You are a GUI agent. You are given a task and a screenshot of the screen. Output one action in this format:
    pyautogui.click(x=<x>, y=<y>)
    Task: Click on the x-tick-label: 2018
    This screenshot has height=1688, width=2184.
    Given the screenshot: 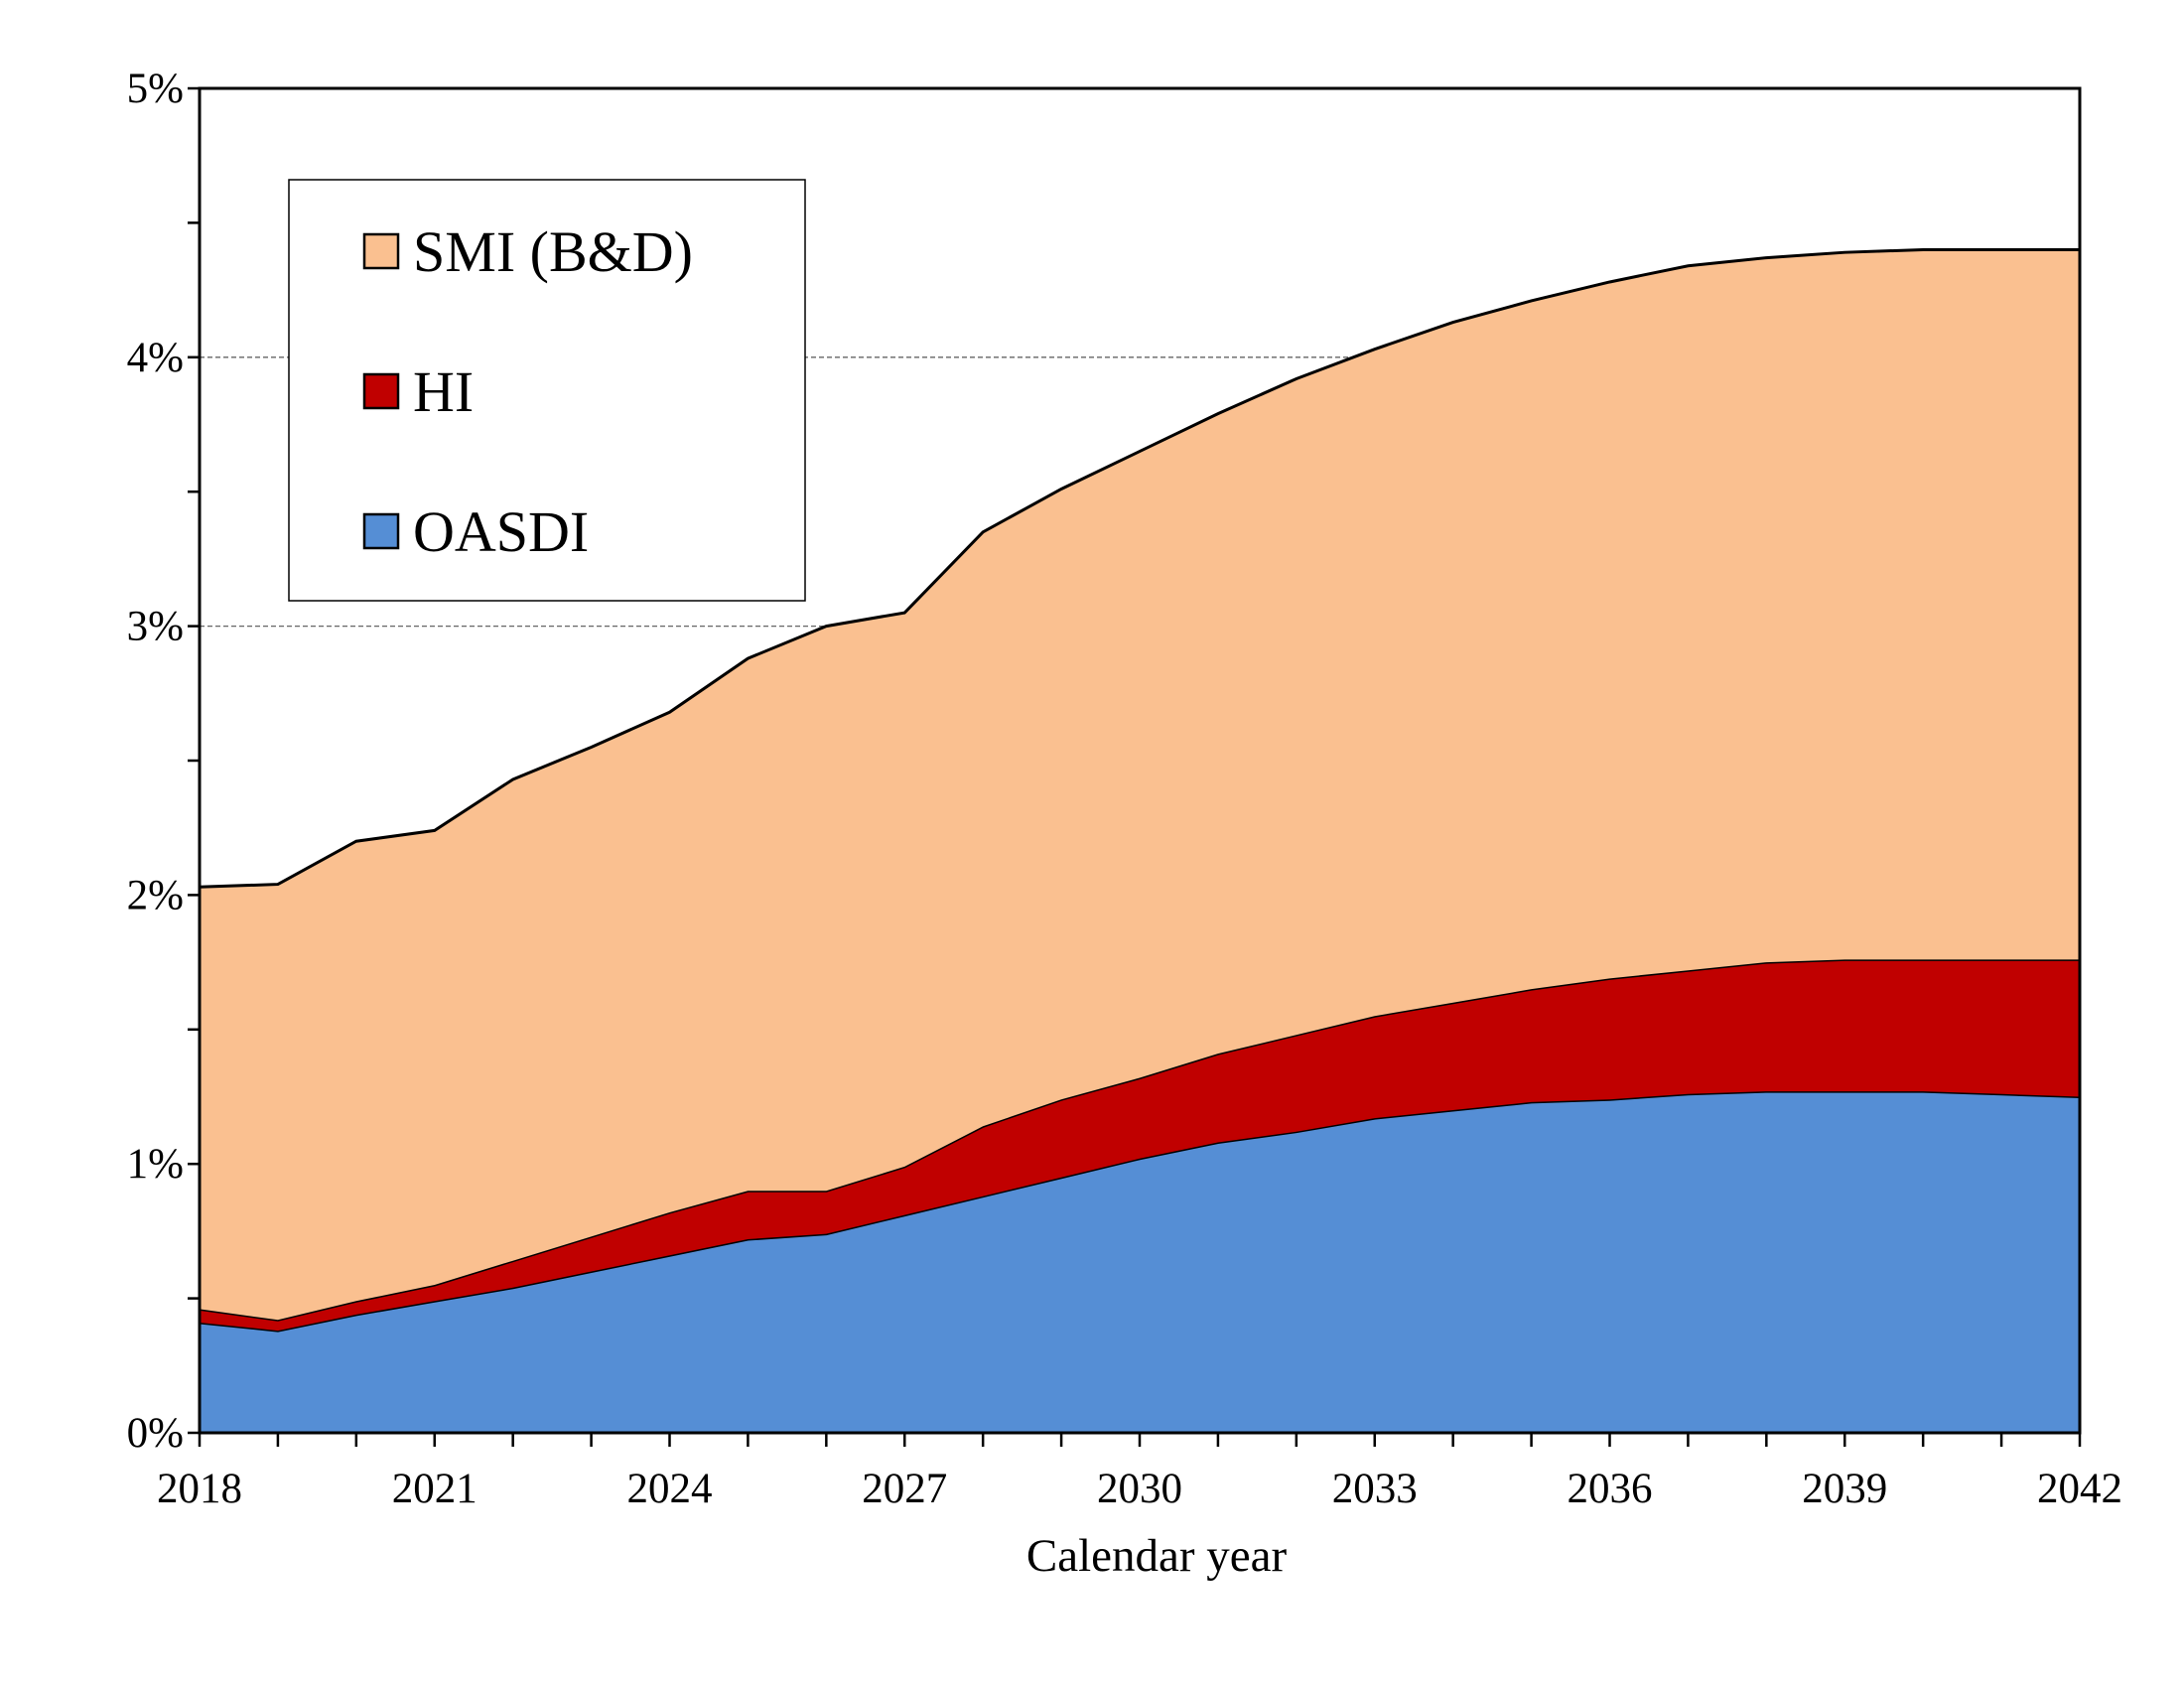 What is the action you would take?
    pyautogui.click(x=199, y=1489)
    